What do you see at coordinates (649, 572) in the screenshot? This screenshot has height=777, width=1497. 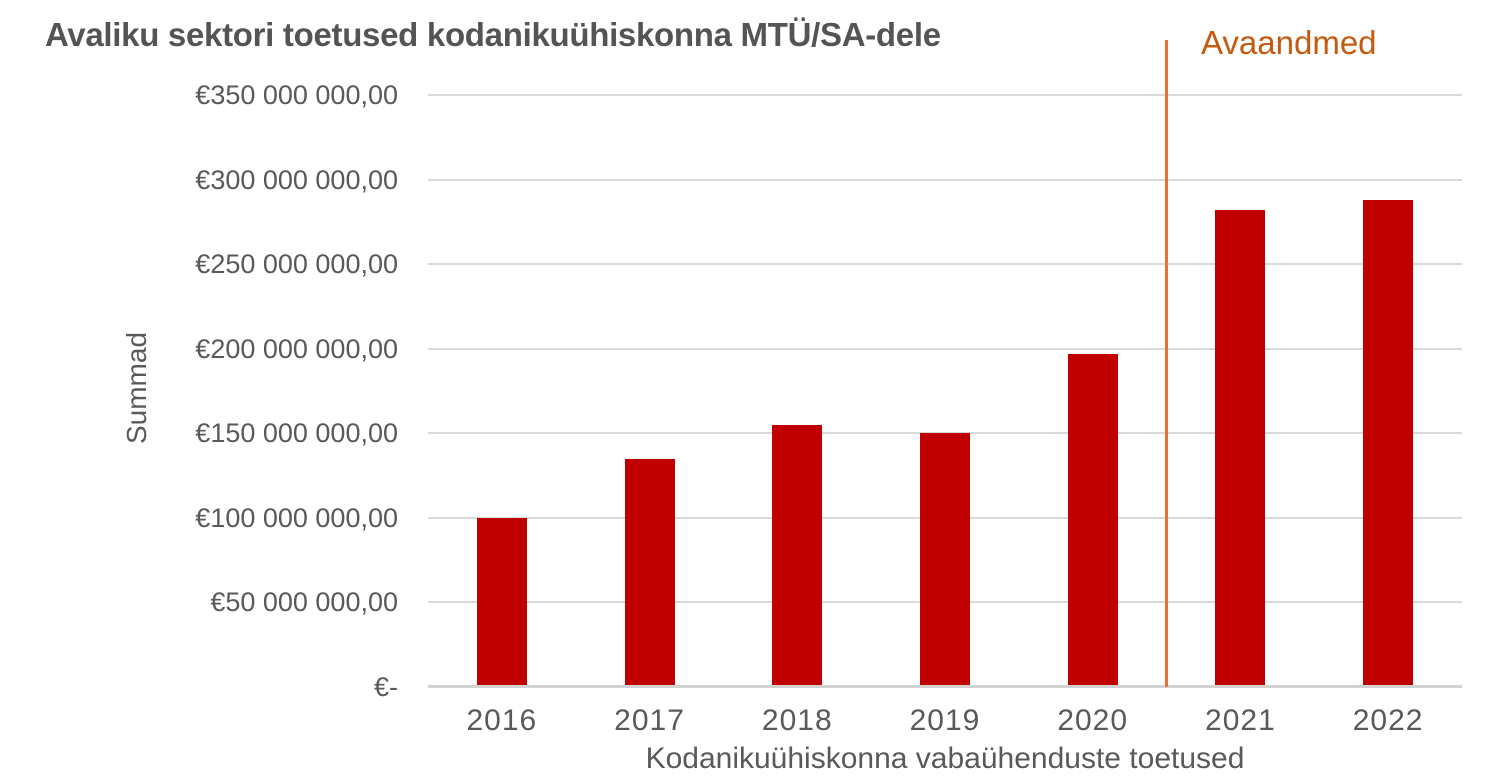 I see `bar-2017` at bounding box center [649, 572].